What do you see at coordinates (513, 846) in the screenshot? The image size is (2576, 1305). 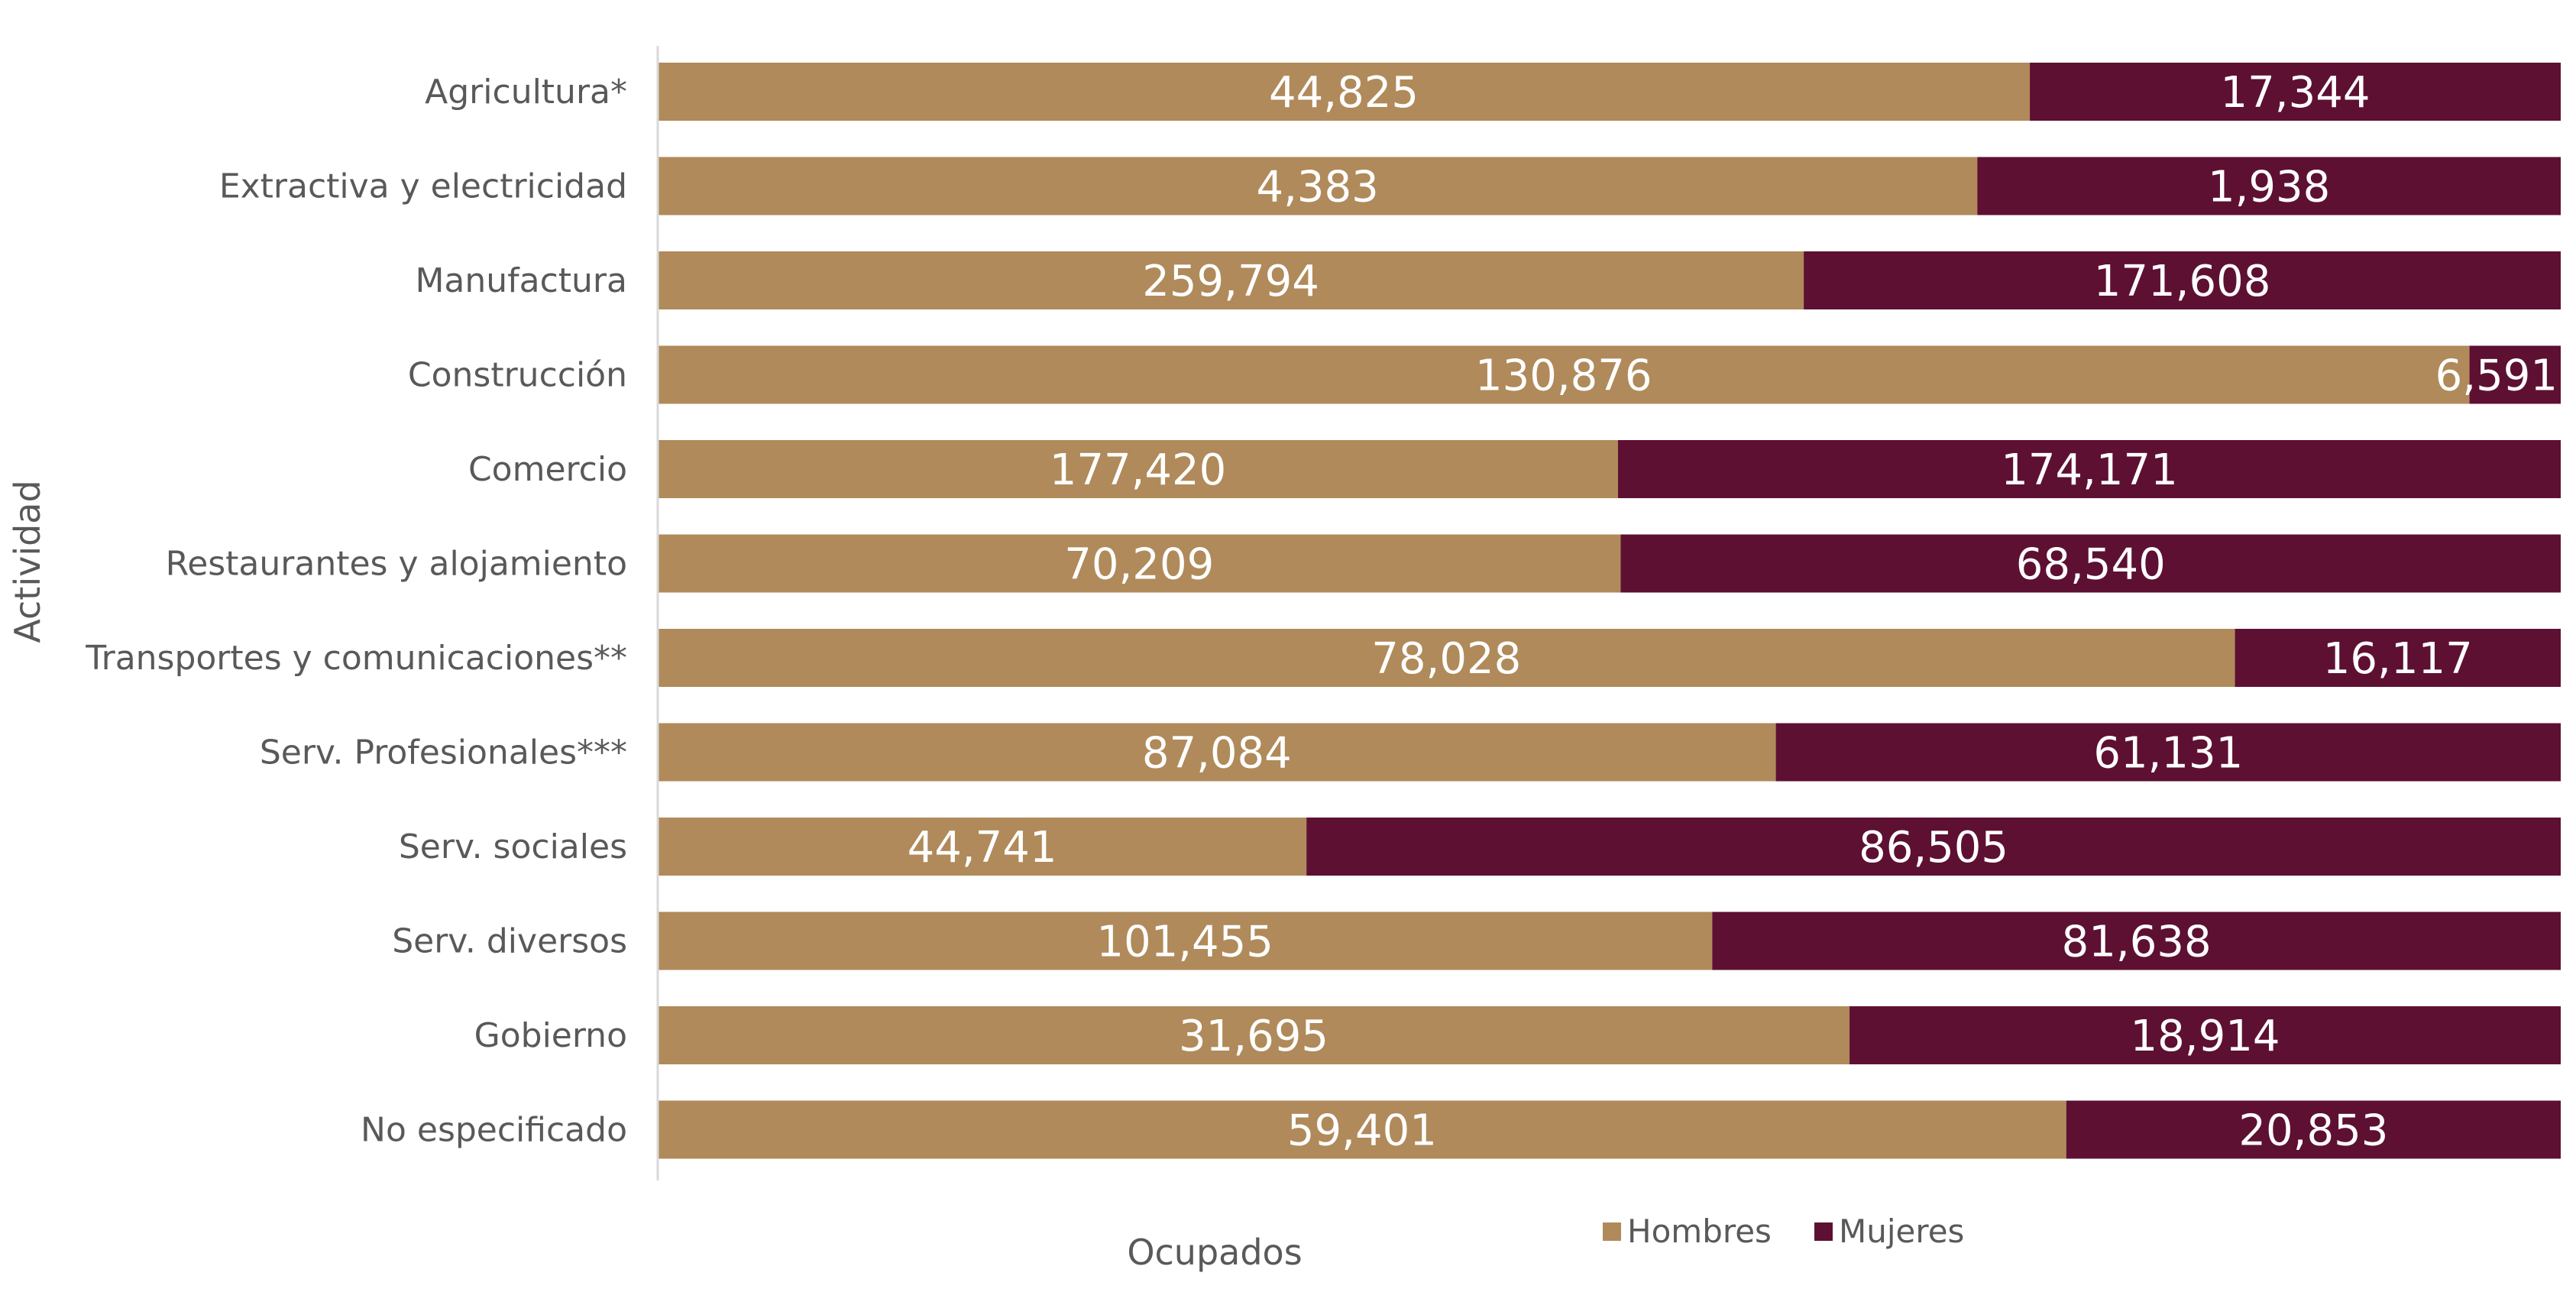 I see `category-label-serv-sociales: Serv. sociales` at bounding box center [513, 846].